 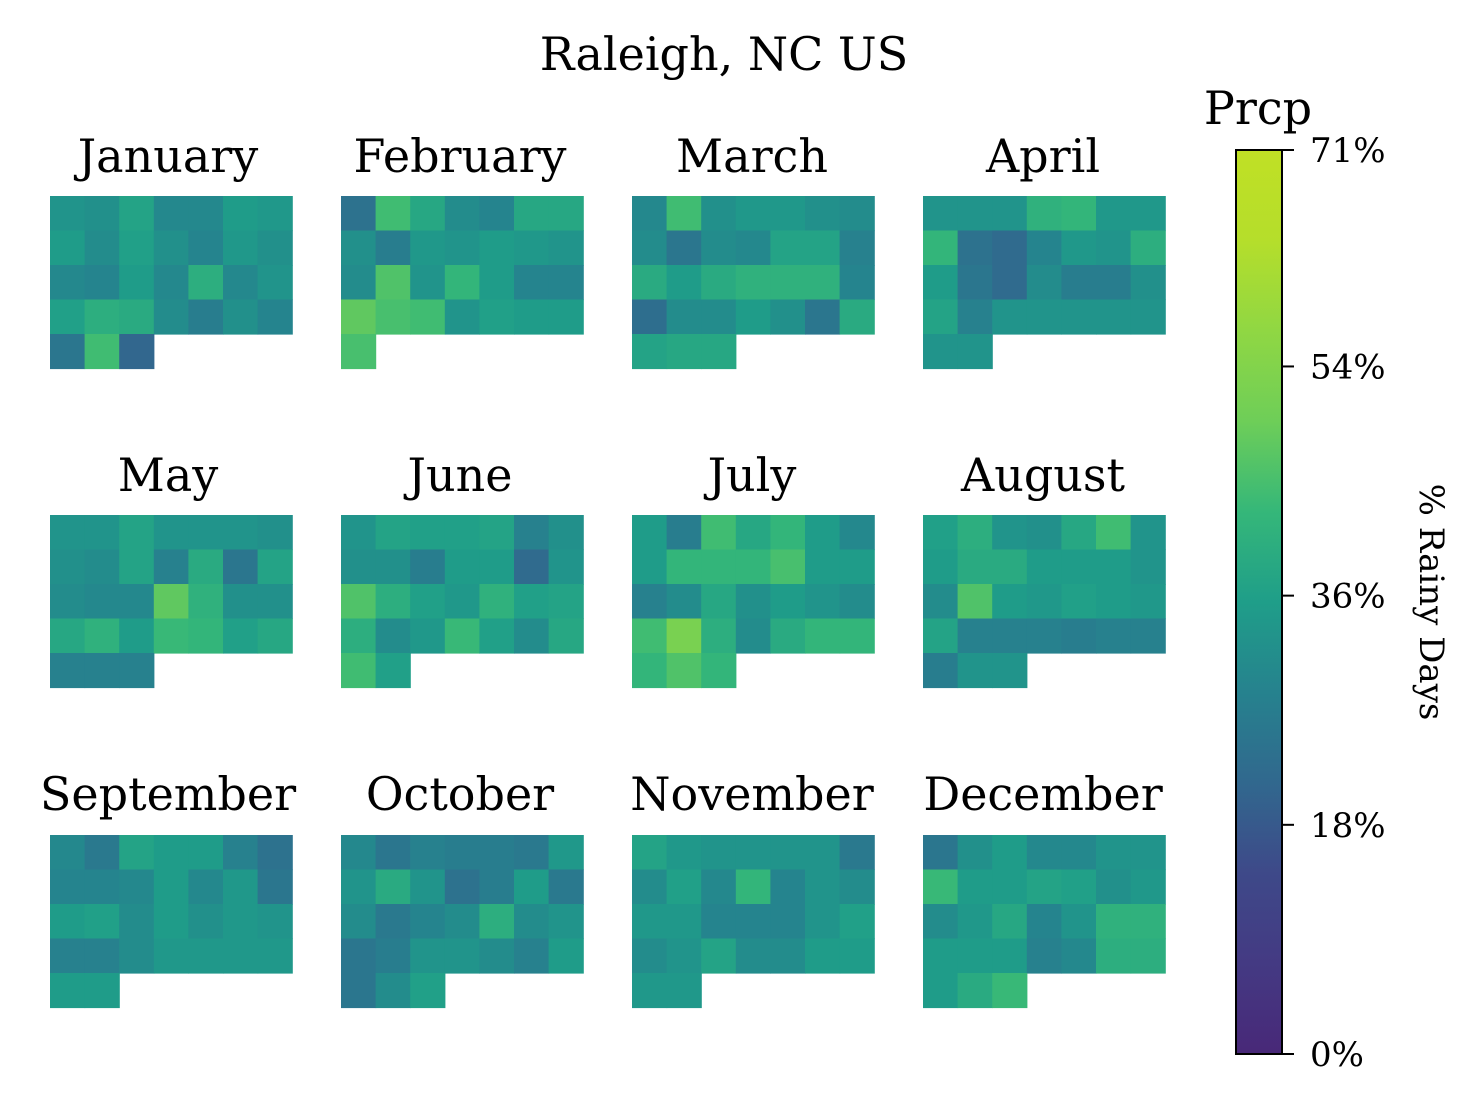 What do you see at coordinates (168, 888) in the screenshot?
I see `month-panel-september: September` at bounding box center [168, 888].